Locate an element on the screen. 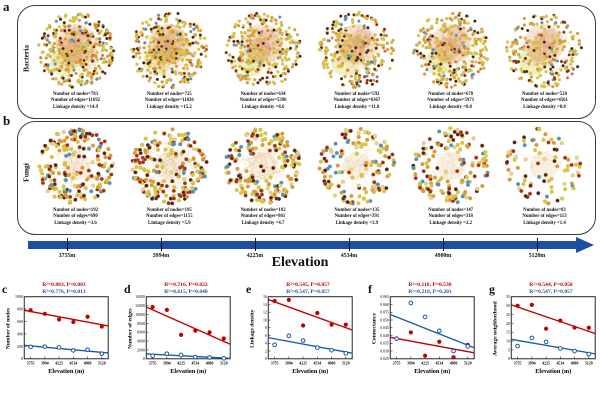 The width and height of the screenshot is (600, 400). y-tick-label: 12000 is located at coordinates (140, 306).